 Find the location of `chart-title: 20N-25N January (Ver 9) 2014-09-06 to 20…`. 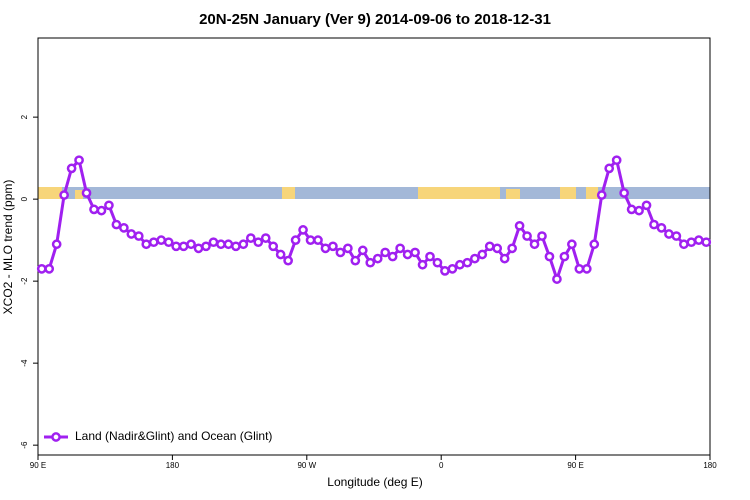

chart-title: 20N-25N January (Ver 9) 2014-09-06 to 20… is located at coordinates (375, 19).